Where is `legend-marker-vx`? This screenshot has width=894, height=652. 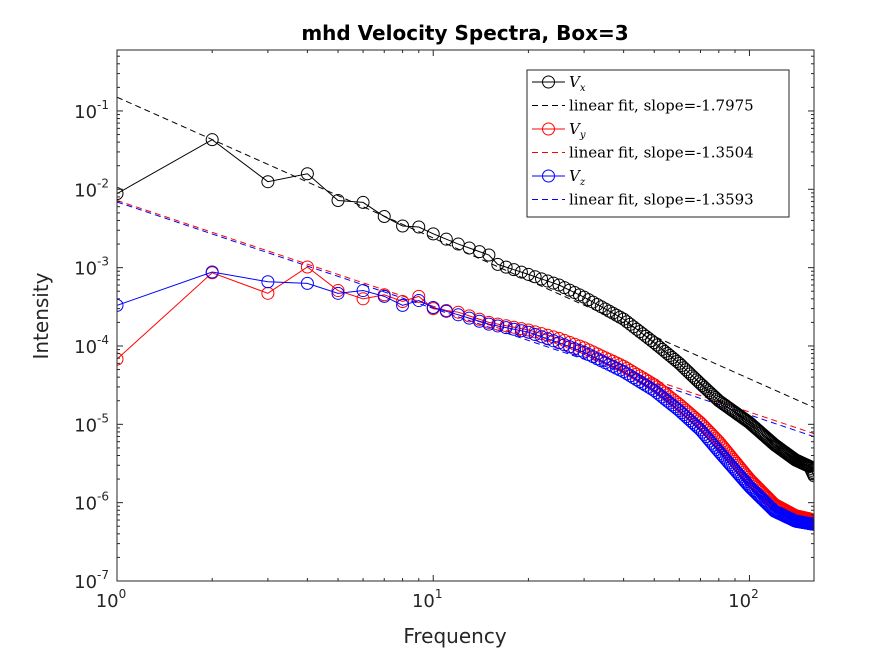
legend-marker-vx is located at coordinates (548, 82).